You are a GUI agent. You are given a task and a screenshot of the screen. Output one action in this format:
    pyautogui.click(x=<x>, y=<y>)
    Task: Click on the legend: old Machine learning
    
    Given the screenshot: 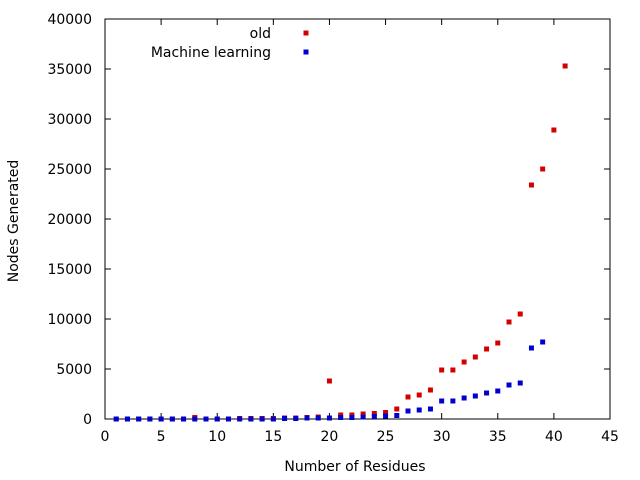 What is the action you would take?
    pyautogui.click(x=230, y=43)
    